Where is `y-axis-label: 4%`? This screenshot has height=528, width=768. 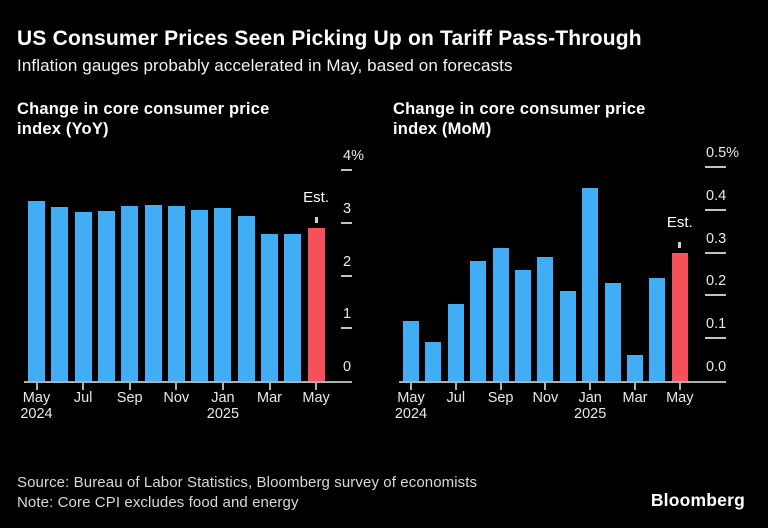 y-axis-label: 4% is located at coordinates (353, 156).